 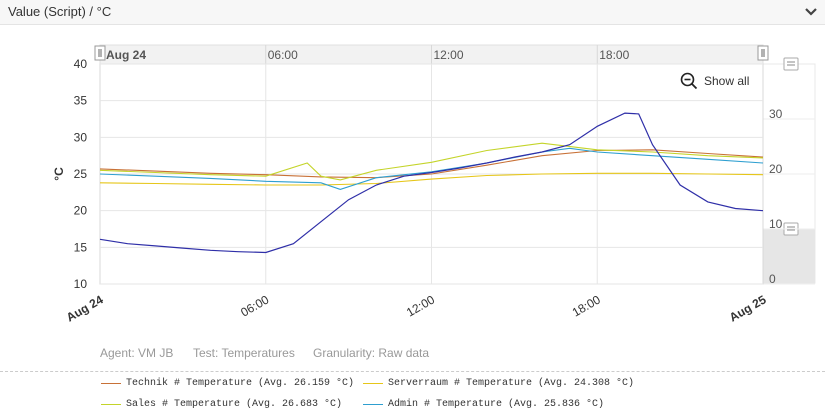 What do you see at coordinates (283, 55) in the screenshot?
I see `navigator-tick-label: 06:00` at bounding box center [283, 55].